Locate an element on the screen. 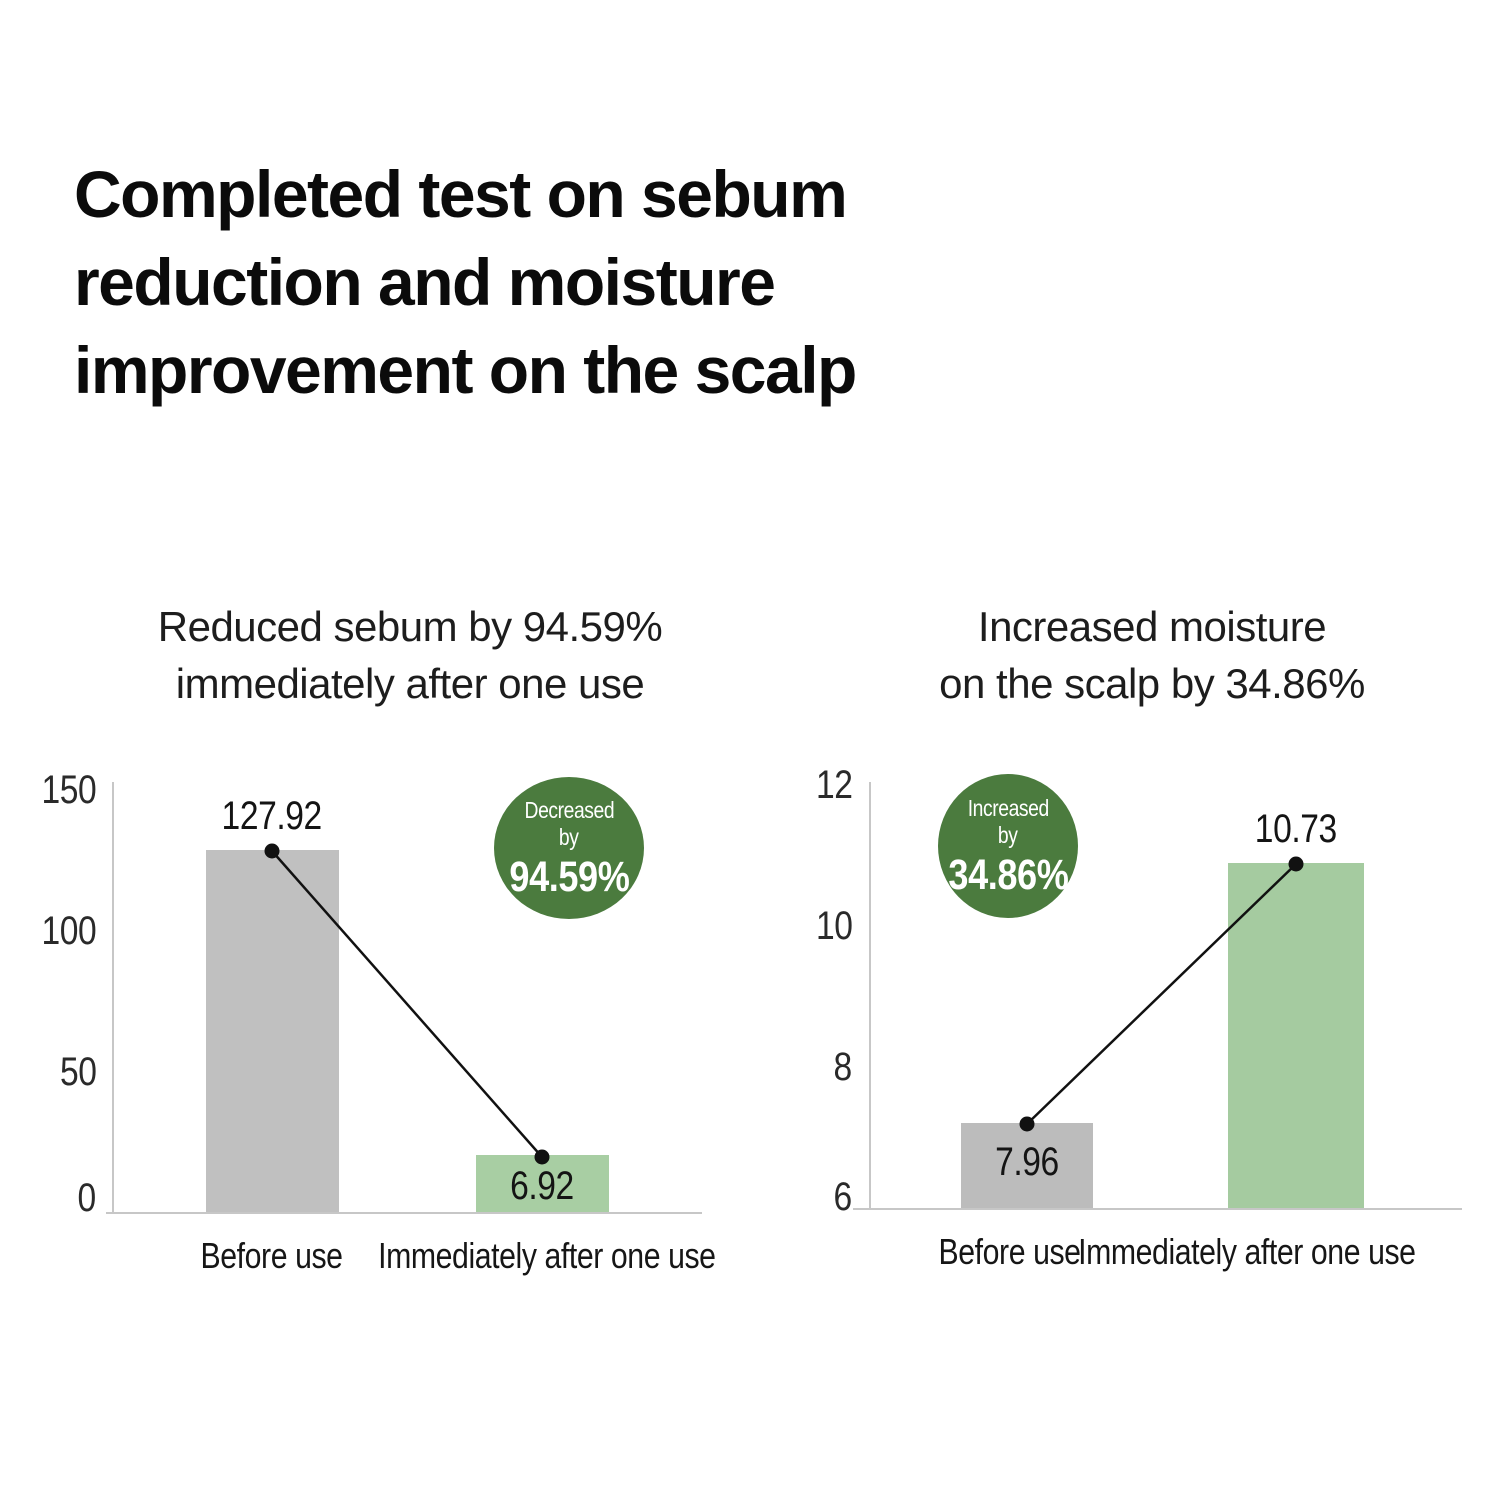 The width and height of the screenshot is (1500, 1500). moisture-y-tick-8-text: 8 is located at coordinates (843, 1067).